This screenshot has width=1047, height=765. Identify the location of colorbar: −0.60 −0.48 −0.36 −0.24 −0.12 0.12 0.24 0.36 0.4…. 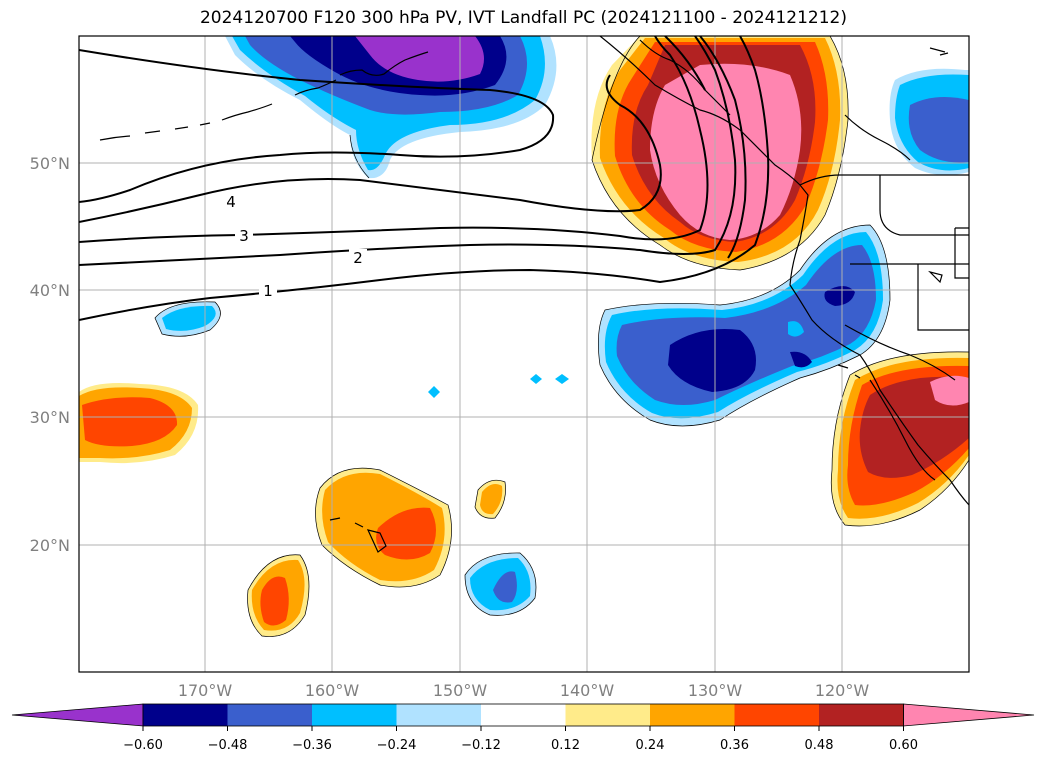
(523, 728).